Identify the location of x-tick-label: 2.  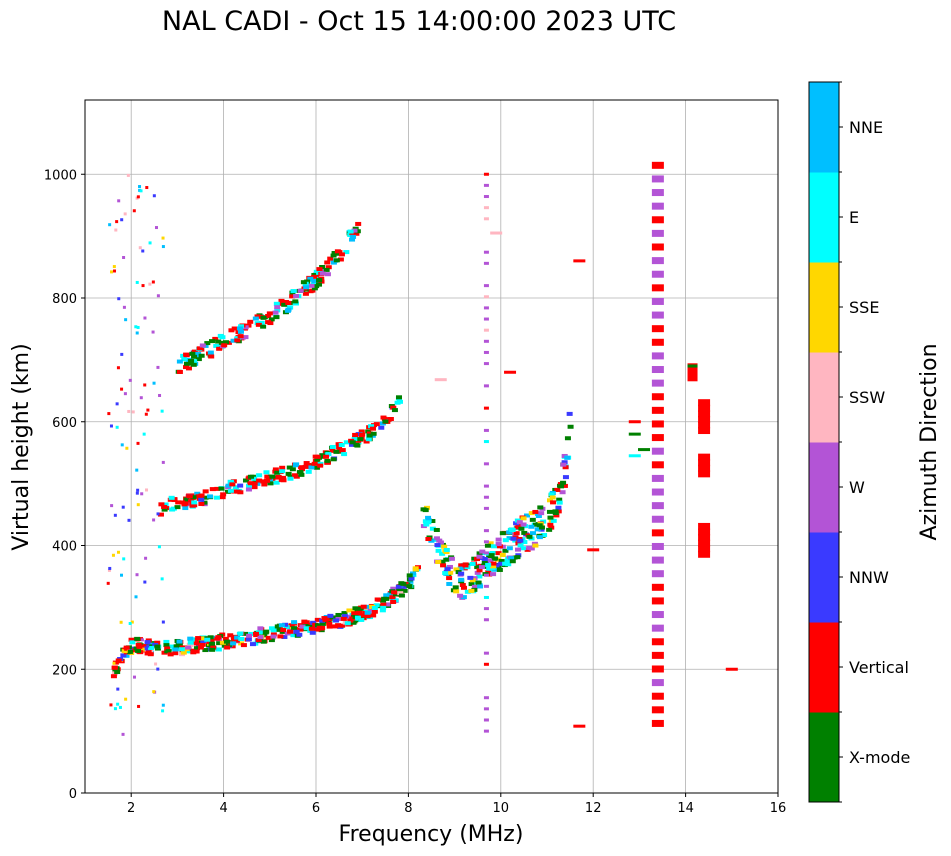
(131, 808).